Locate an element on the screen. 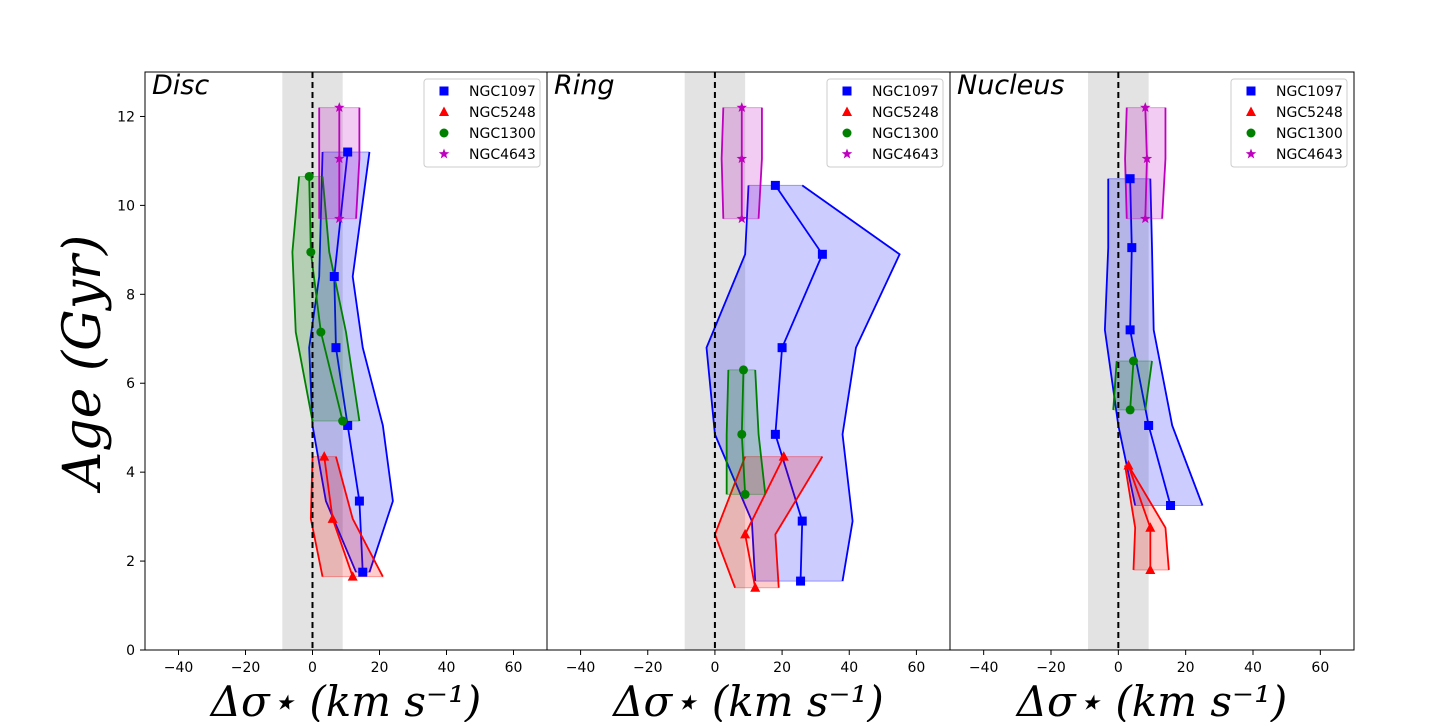 This screenshot has height=722, width=1440. lower-line-ngc5248 is located at coordinates (1130, 518).